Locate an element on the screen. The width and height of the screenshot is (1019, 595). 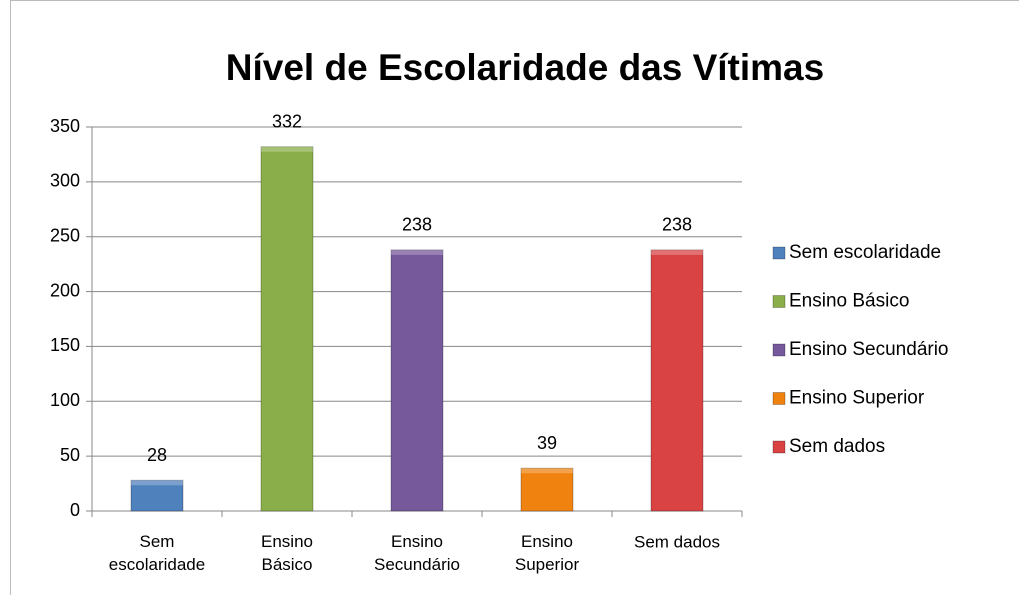
legend-label: Ensino Secundário is located at coordinates (869, 349).